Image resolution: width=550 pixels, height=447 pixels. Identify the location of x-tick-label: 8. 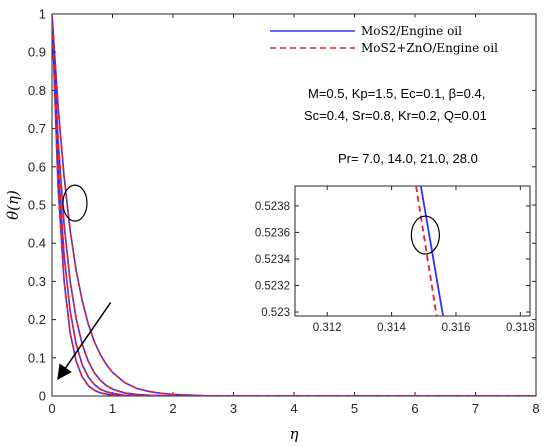
(535, 408).